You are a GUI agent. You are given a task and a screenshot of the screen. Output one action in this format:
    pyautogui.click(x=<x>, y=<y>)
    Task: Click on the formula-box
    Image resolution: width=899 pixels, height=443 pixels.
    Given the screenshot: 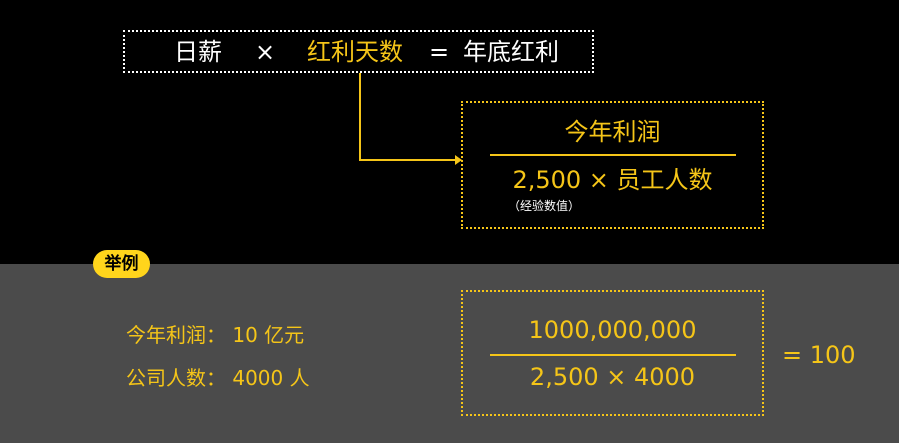 What is the action you would take?
    pyautogui.click(x=358, y=51)
    